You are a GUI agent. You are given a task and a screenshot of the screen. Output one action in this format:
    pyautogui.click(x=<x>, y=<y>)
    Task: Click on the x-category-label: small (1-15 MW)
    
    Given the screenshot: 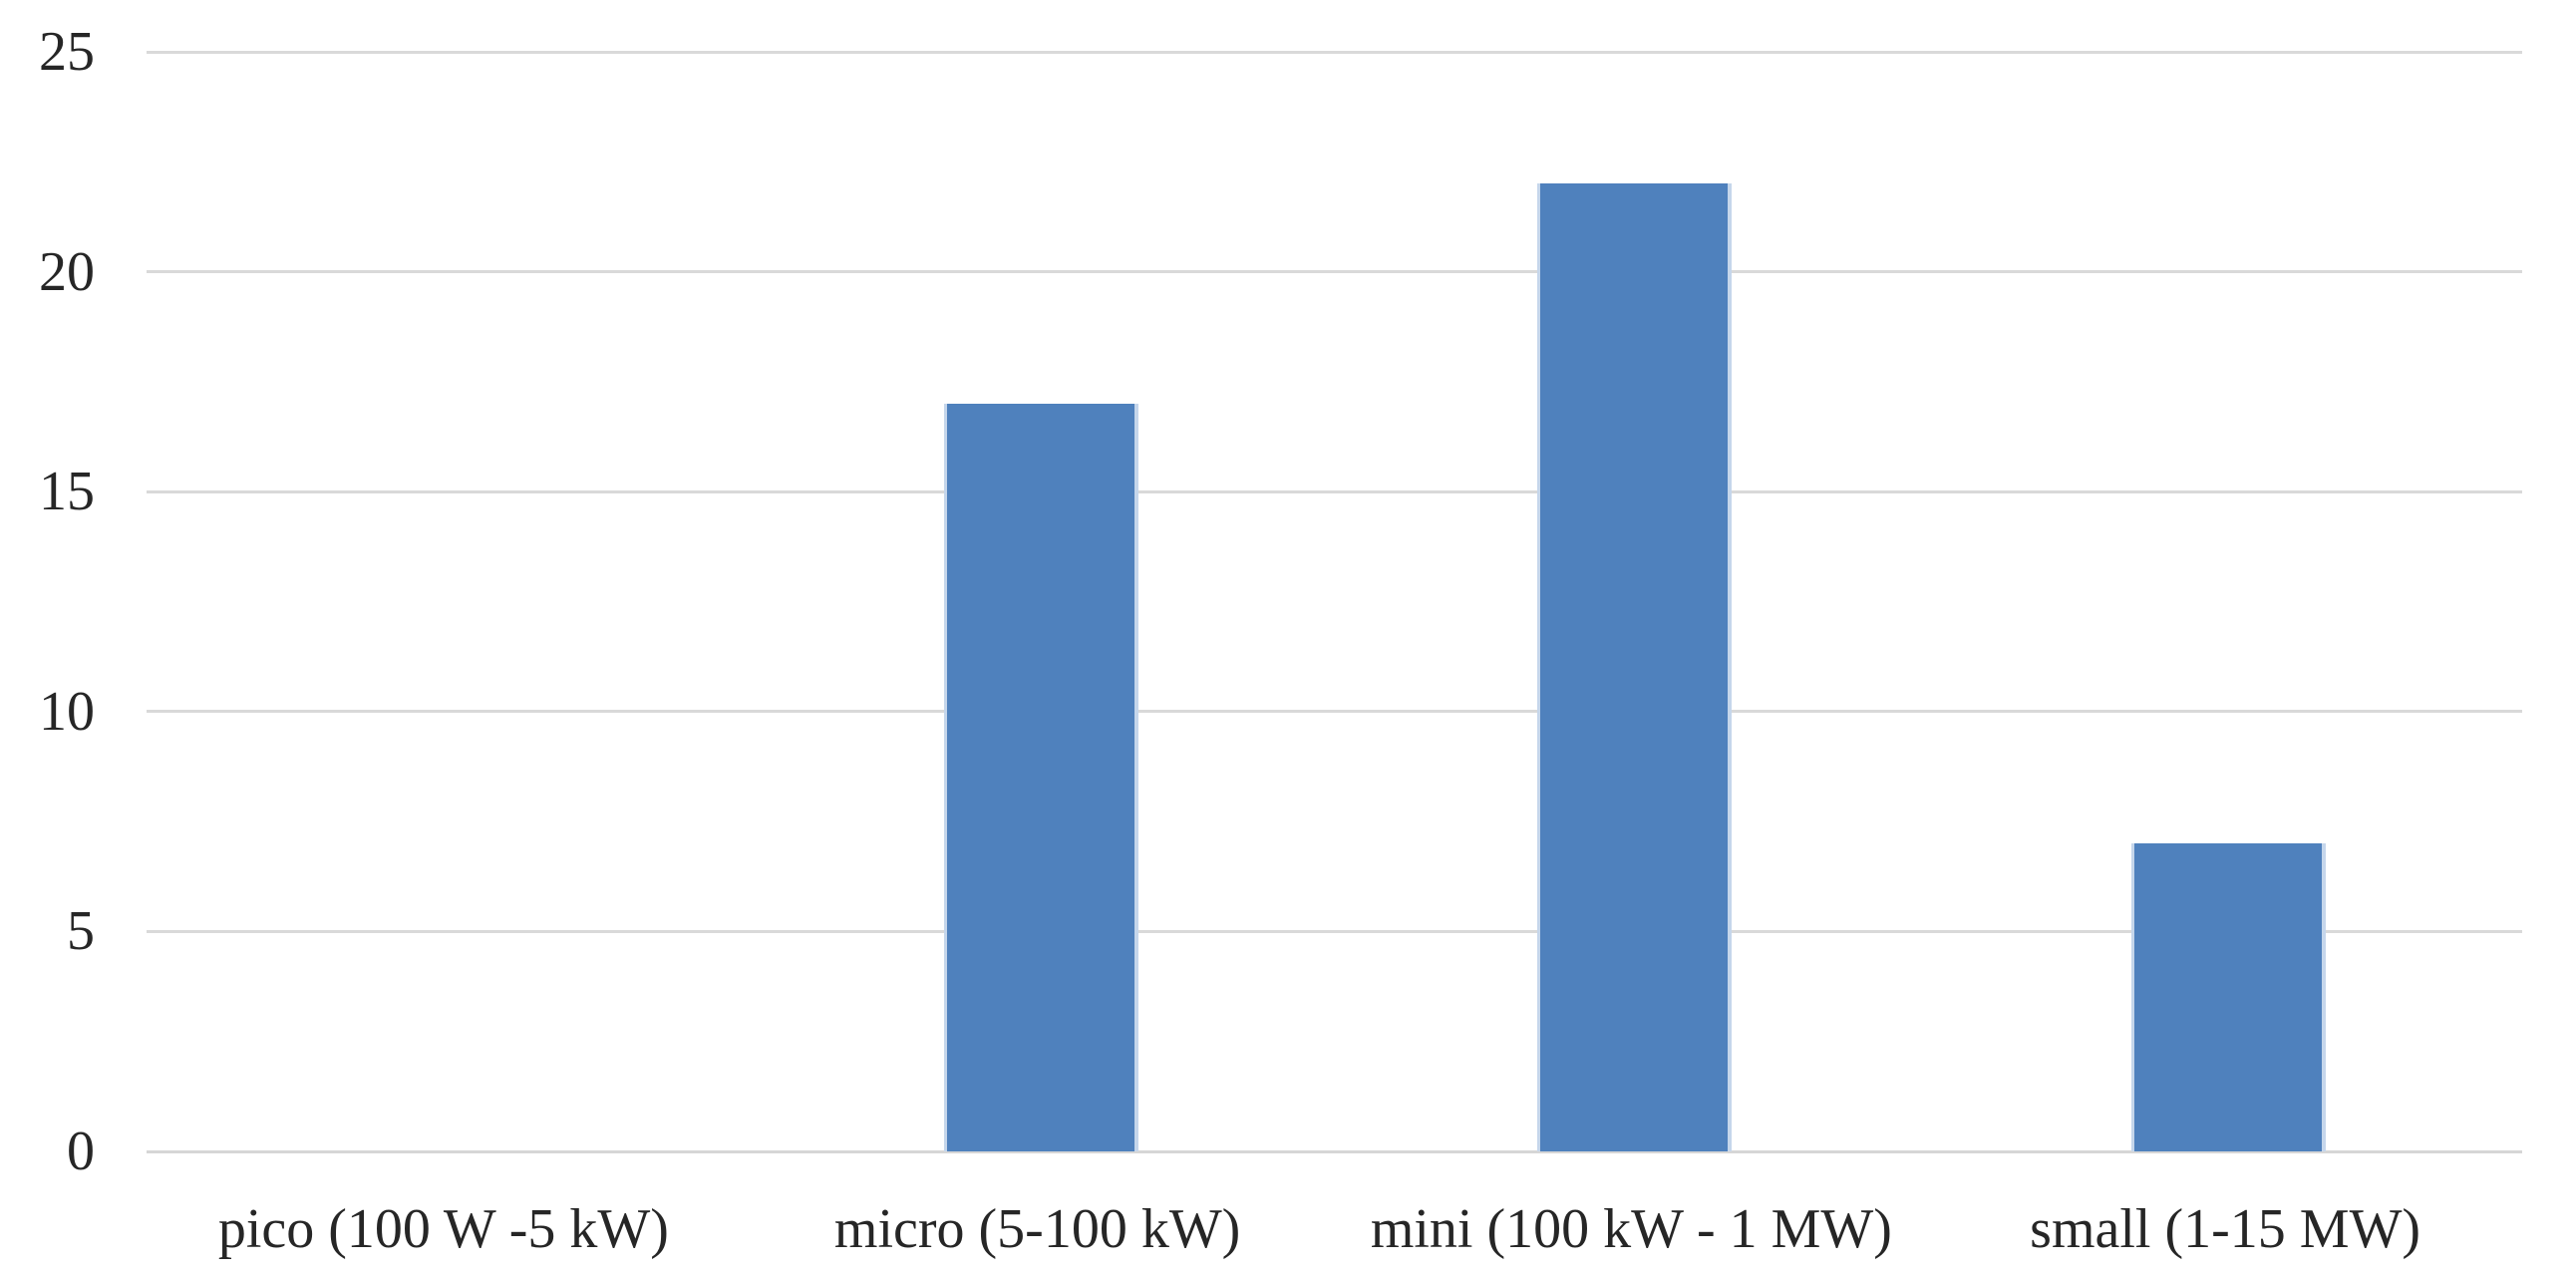 What is the action you would take?
    pyautogui.click(x=2225, y=1229)
    